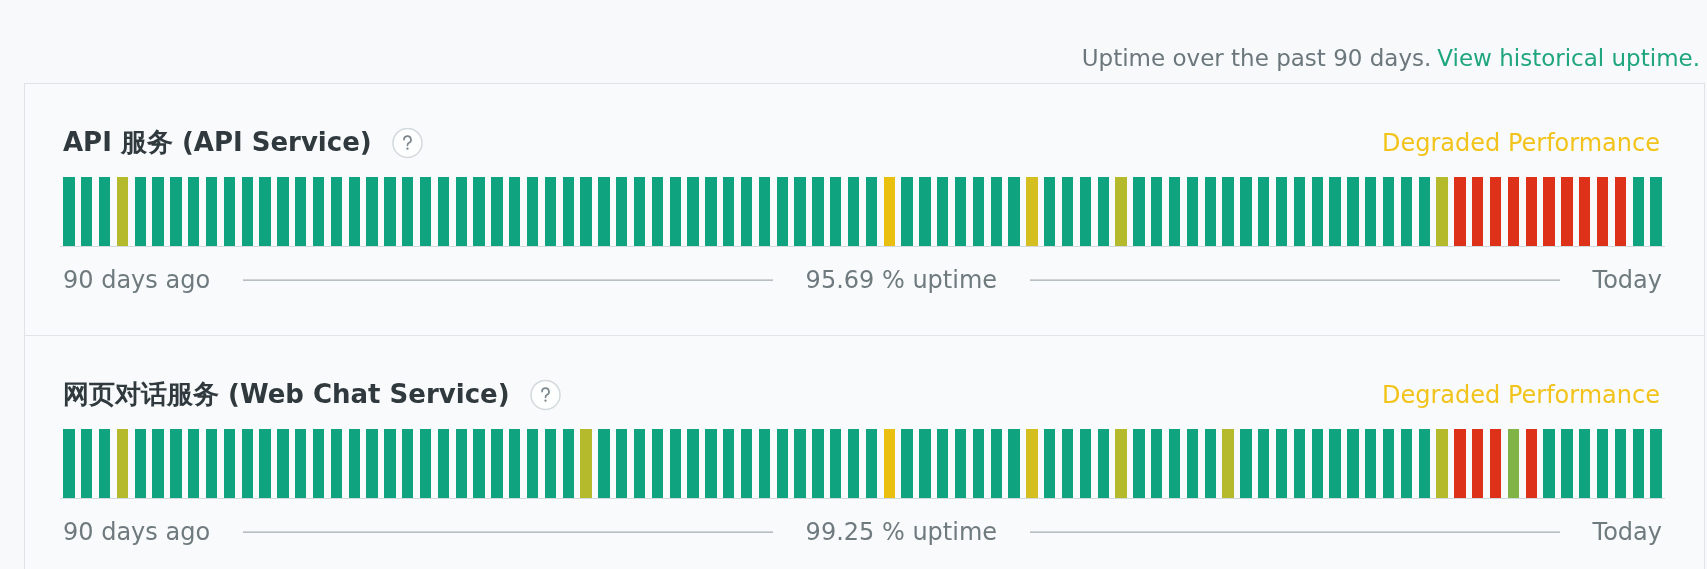 This screenshot has width=1707, height=569. Describe the element at coordinates (901, 532) in the screenshot. I see `text: 99.25 % uptime` at that location.